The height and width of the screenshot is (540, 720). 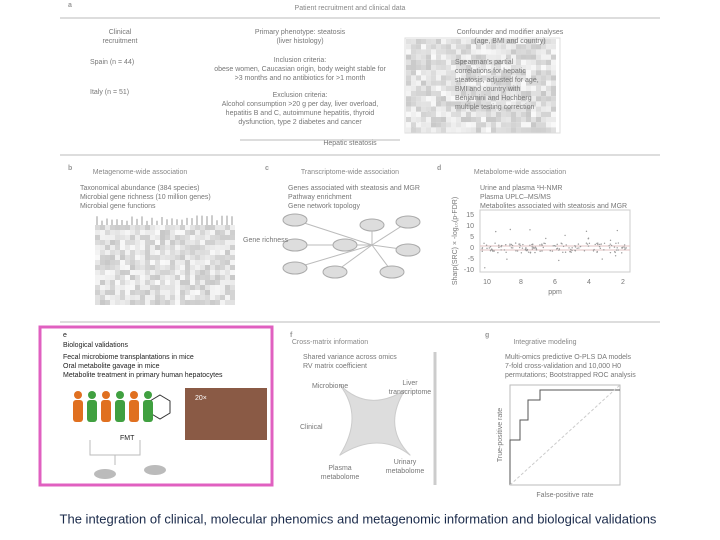 I want to click on person-head, so click(x=134, y=395).